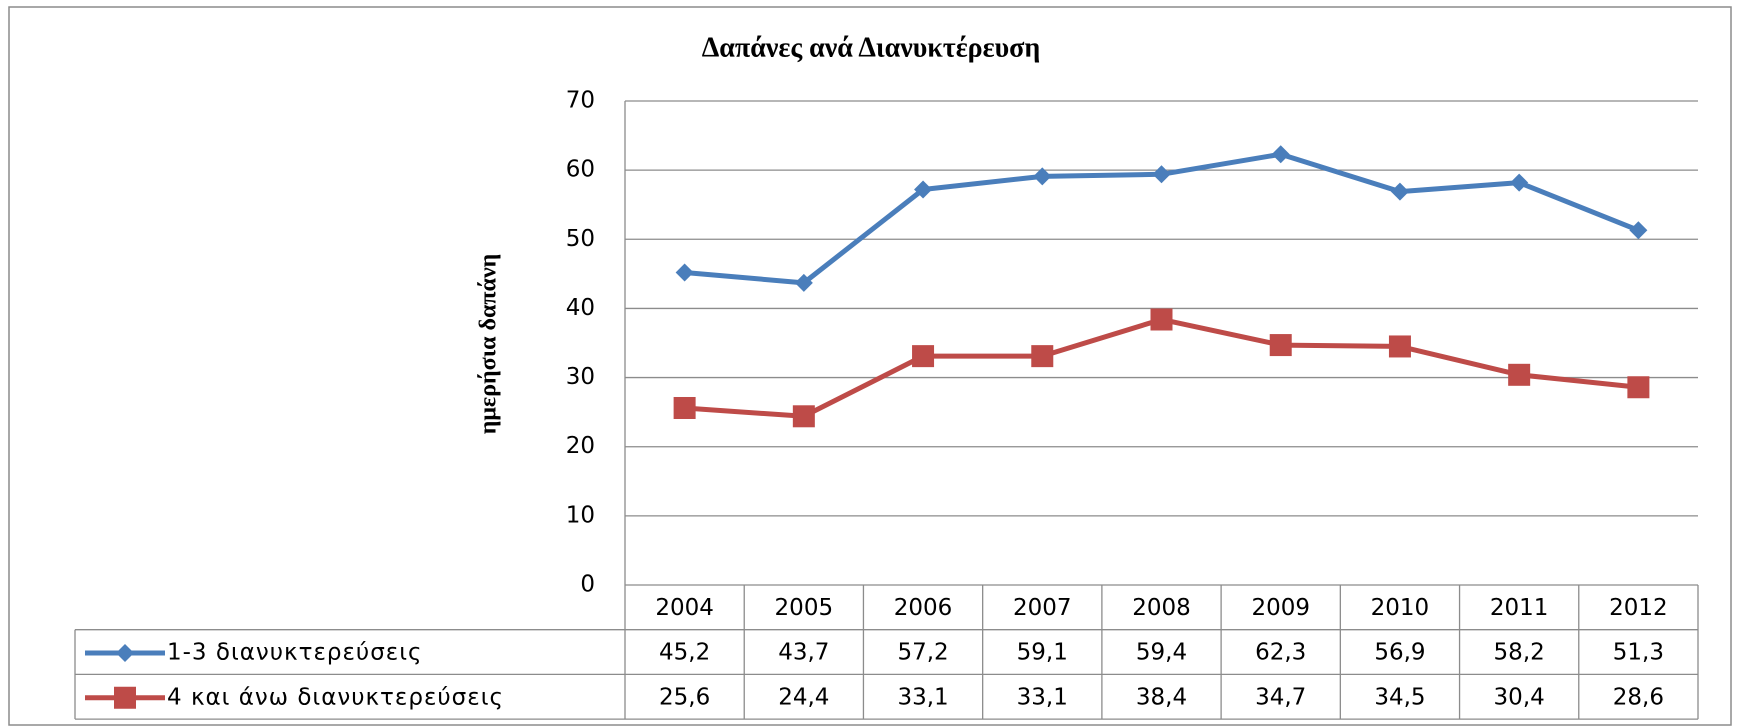 The height and width of the screenshot is (728, 1740). What do you see at coordinates (1280, 608) in the screenshot?
I see `x-tick-label: 2009` at bounding box center [1280, 608].